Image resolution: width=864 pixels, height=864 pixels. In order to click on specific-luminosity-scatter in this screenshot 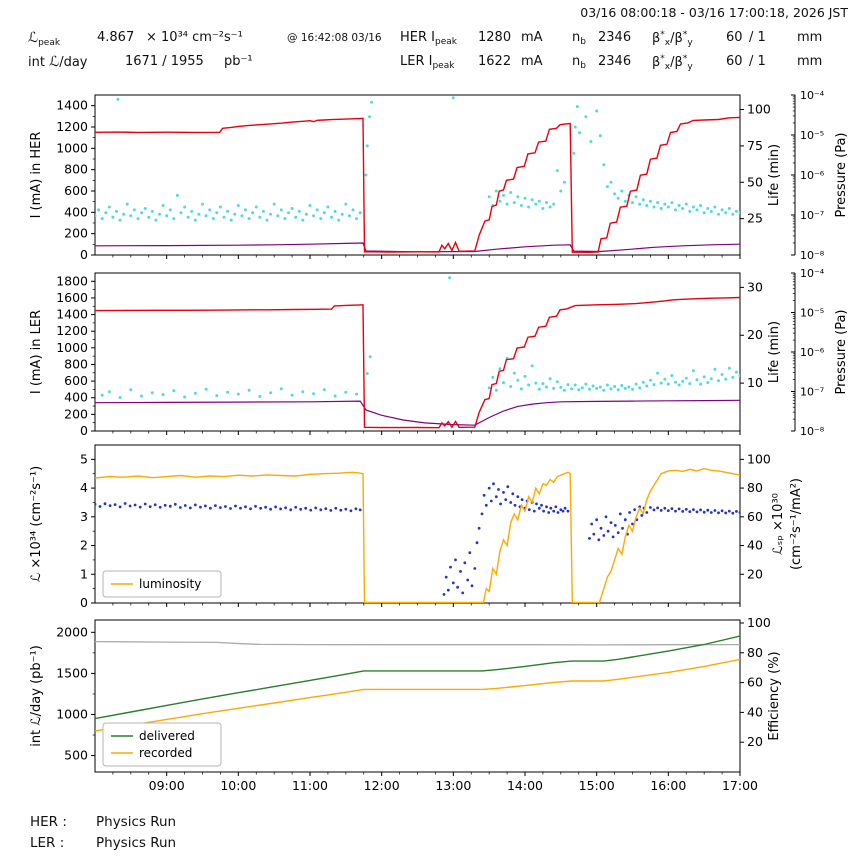, I will do `click(417, 539)`.